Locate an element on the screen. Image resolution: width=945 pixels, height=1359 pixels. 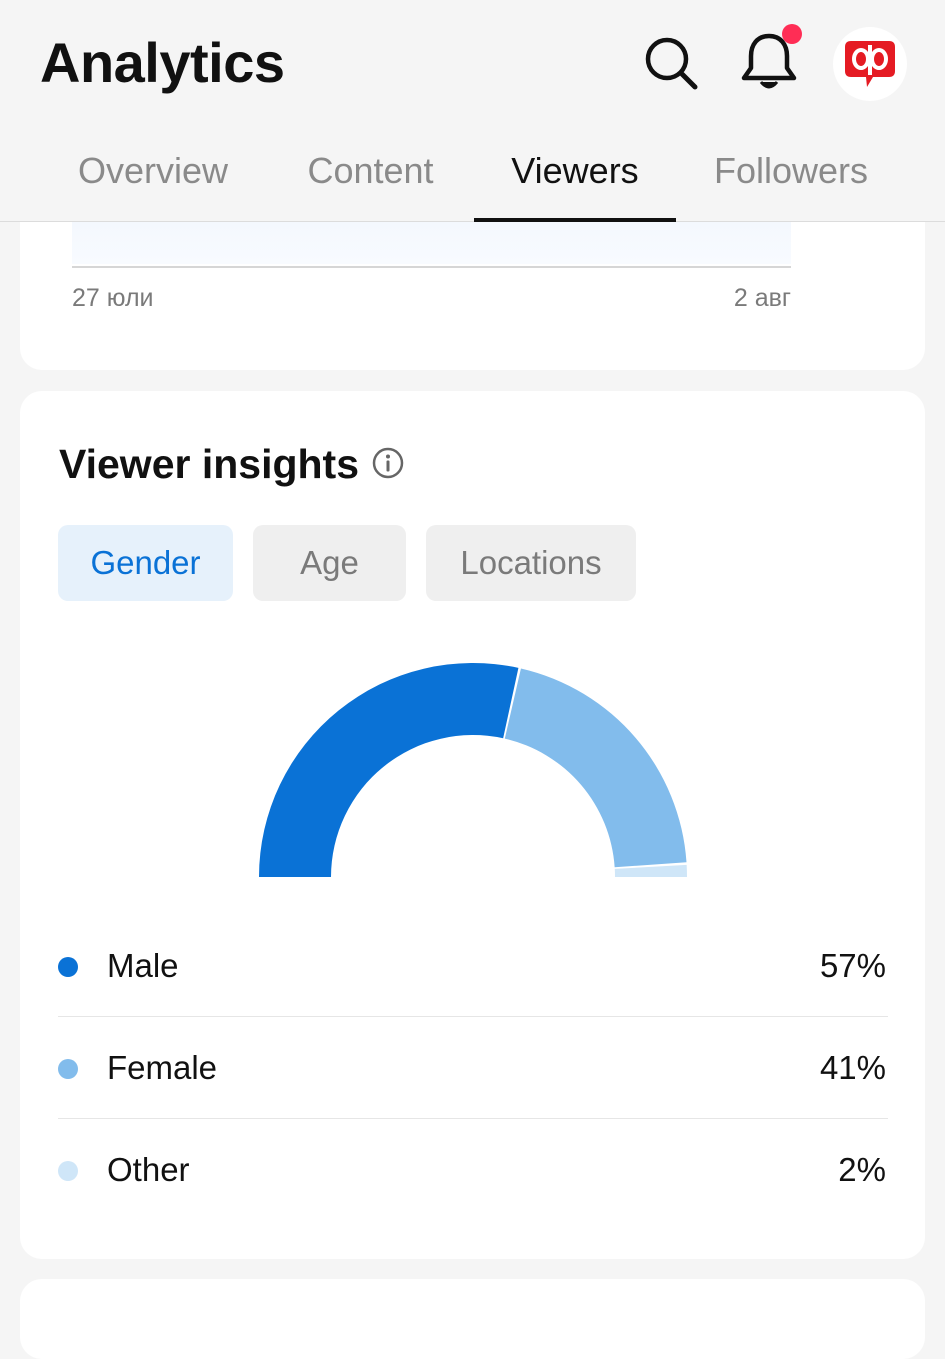
legend-row-male: Male 57% is located at coordinates (473, 966).